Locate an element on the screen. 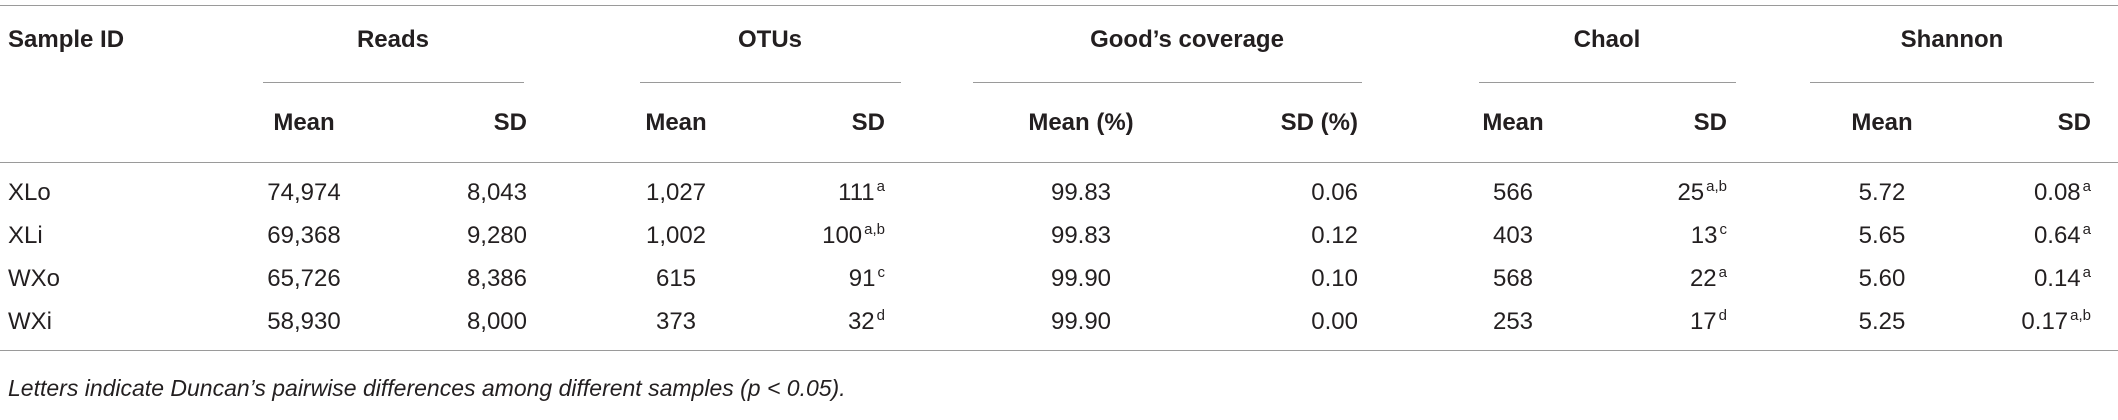  cell-value: 0.00 is located at coordinates (1334, 321).